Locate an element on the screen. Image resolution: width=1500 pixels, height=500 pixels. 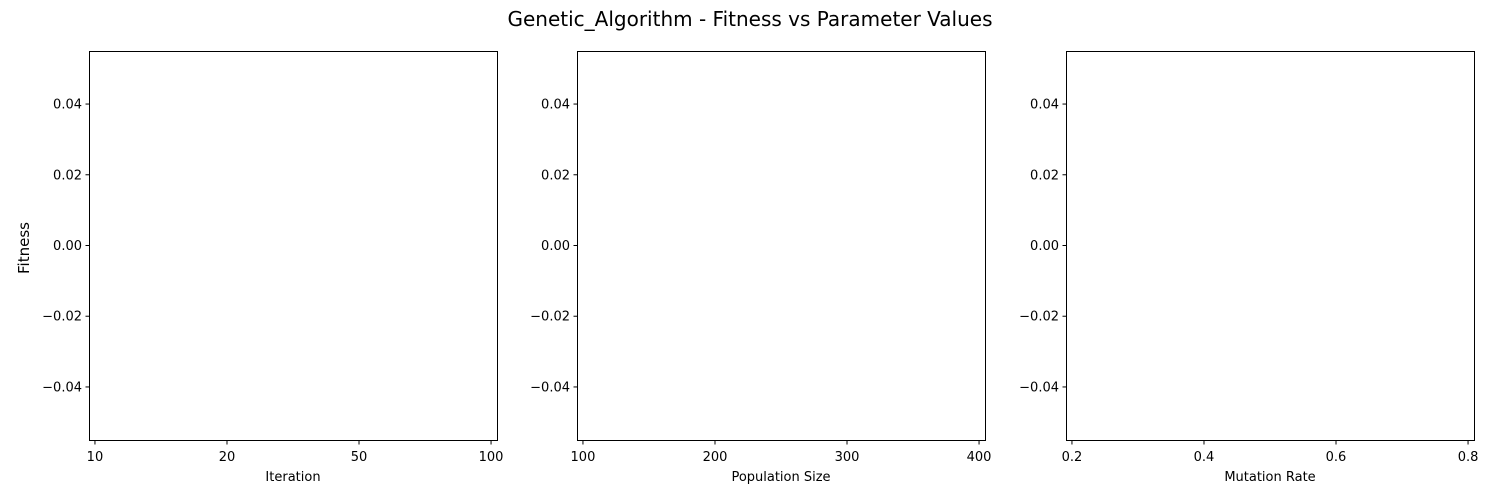
x-tick-label: 0.6 is located at coordinates (1336, 457).